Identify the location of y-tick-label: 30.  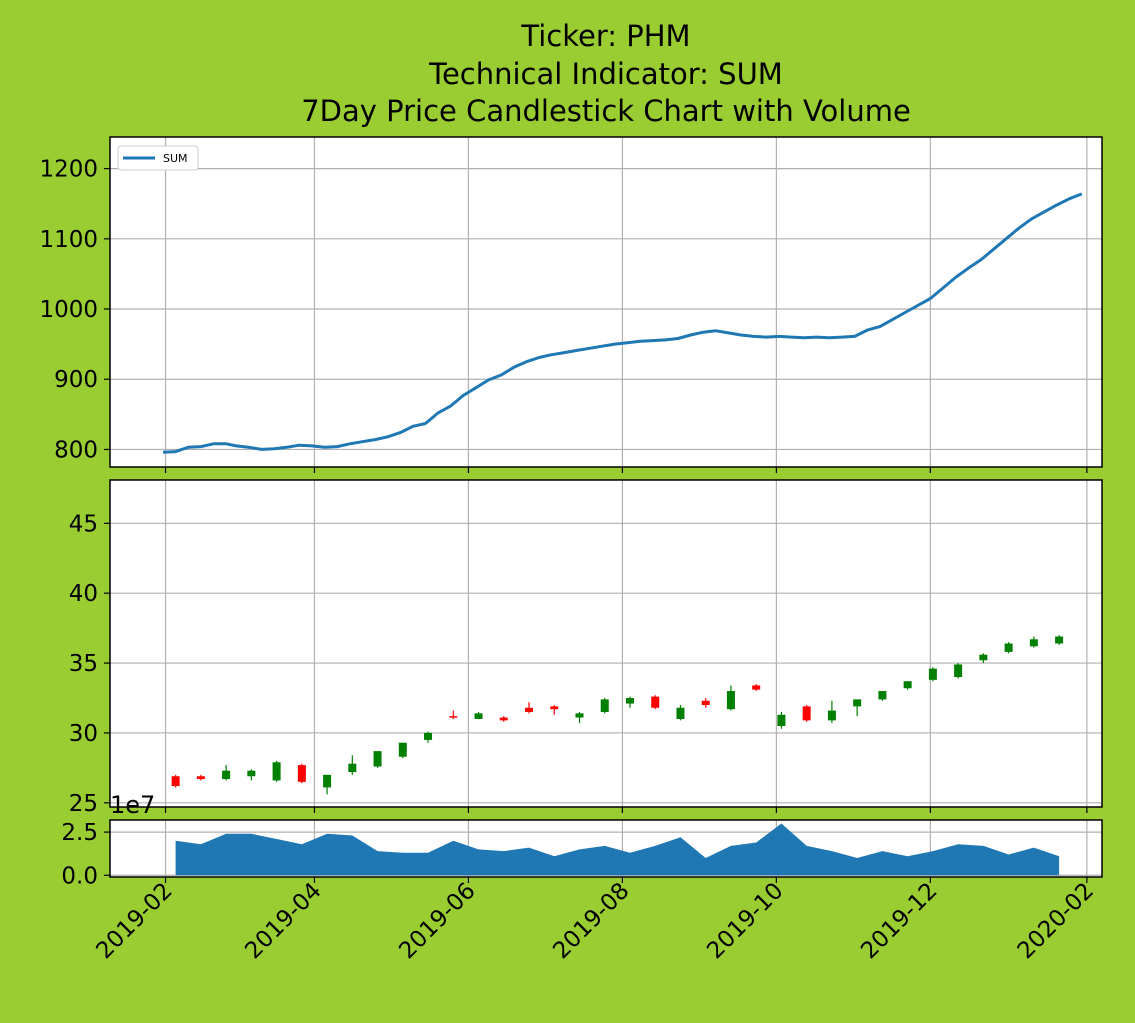
(83, 734).